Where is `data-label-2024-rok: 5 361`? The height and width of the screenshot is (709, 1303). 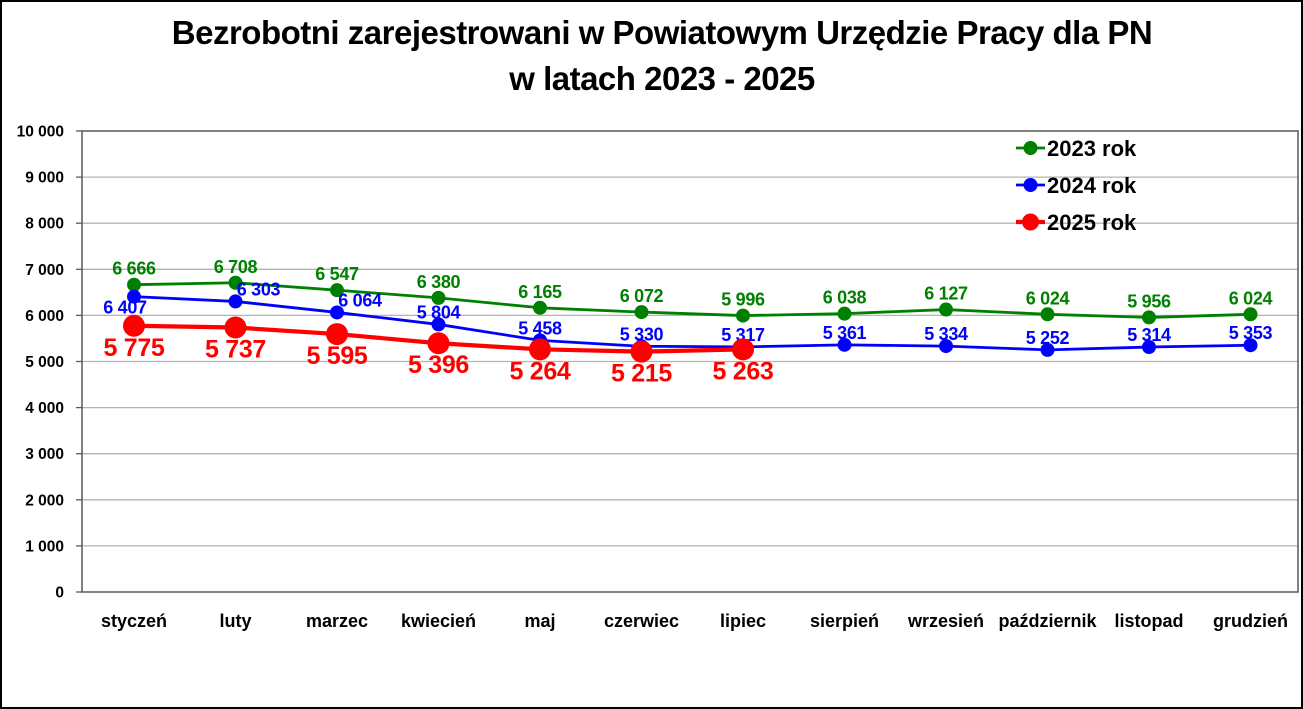 data-label-2024-rok: 5 361 is located at coordinates (845, 333).